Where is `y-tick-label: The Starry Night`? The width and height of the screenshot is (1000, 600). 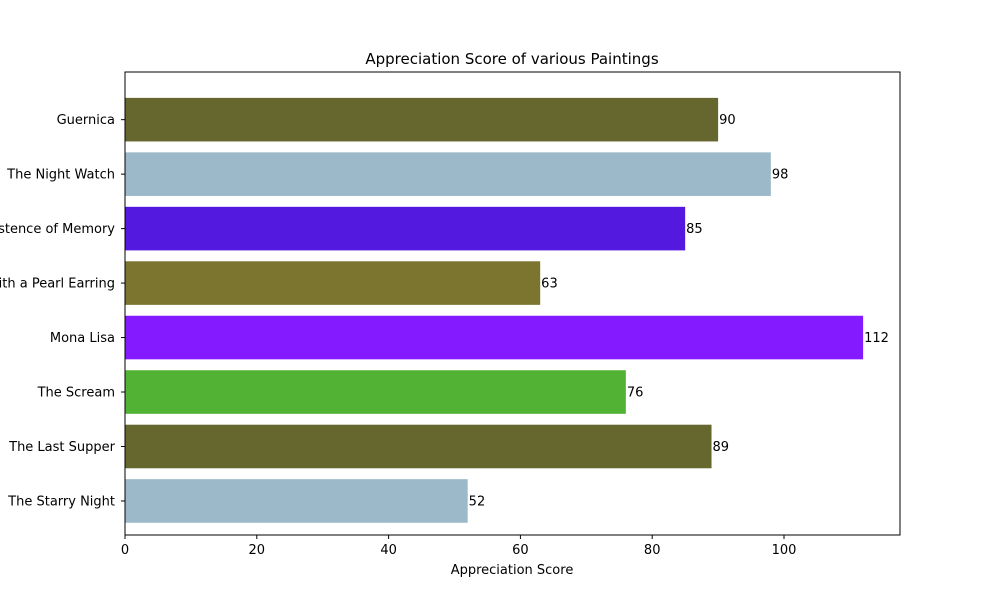 y-tick-label: The Starry Night is located at coordinates (61, 501).